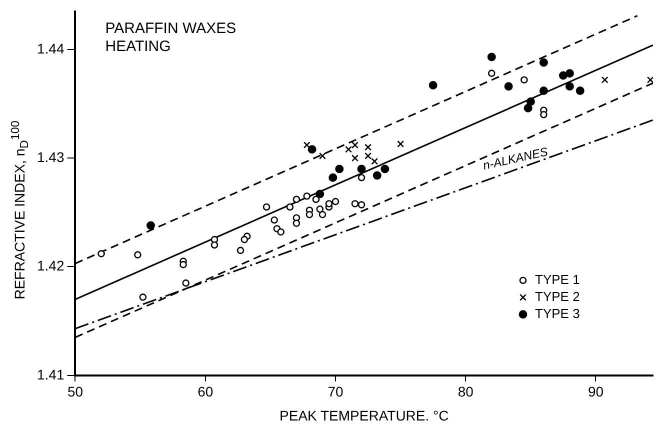 The height and width of the screenshot is (433, 663). What do you see at coordinates (557, 279) in the screenshot?
I see `legend-label: TYPE 1` at bounding box center [557, 279].